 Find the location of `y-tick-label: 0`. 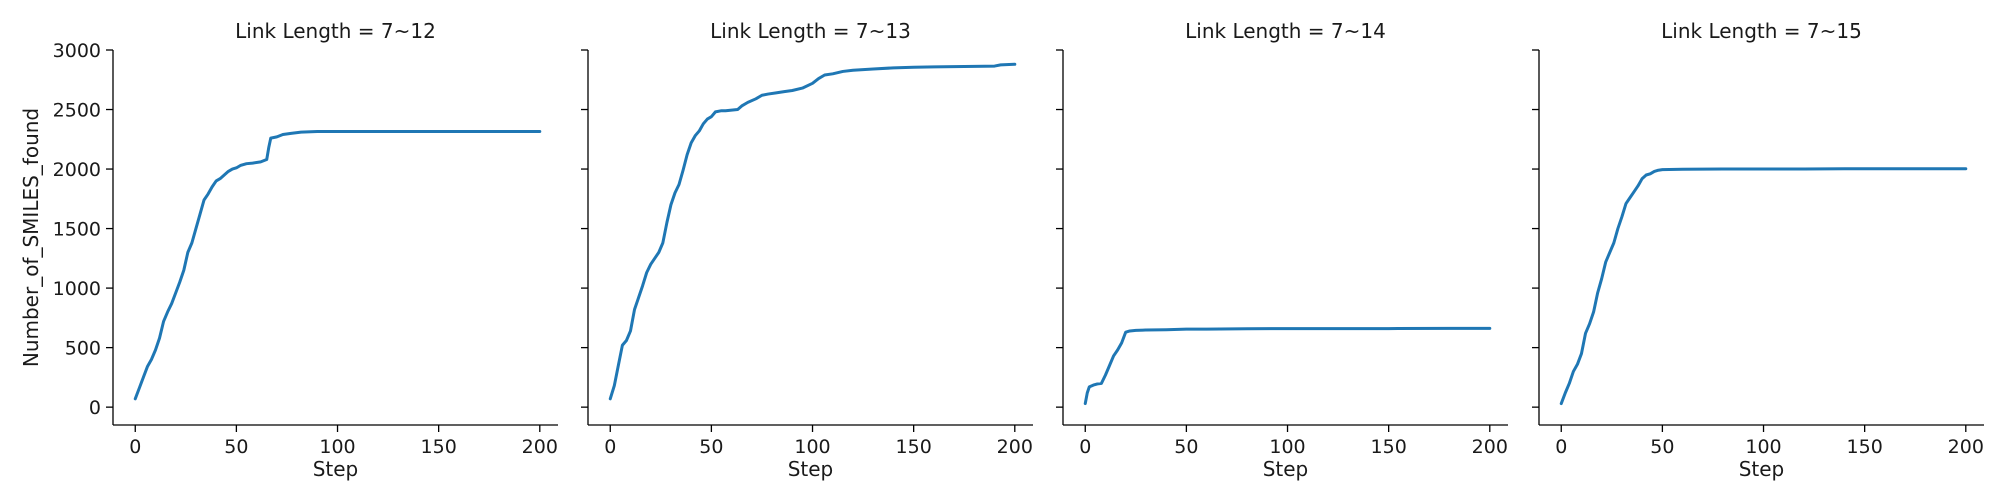

y-tick-label: 0 is located at coordinates (95, 408).